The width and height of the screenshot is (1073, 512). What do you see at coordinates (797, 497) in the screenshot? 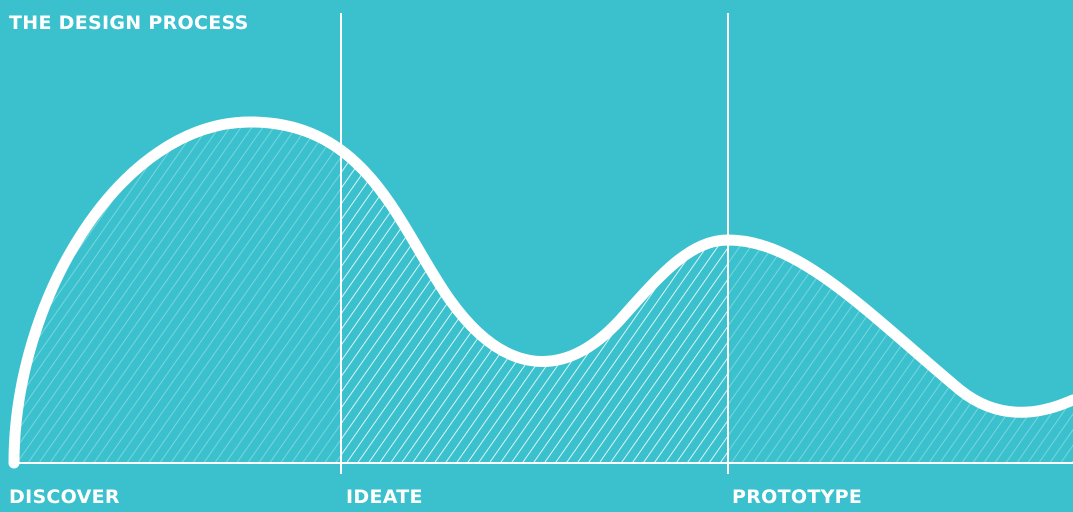
I see `phase-label-prototype: PROTOTYPE` at bounding box center [797, 497].